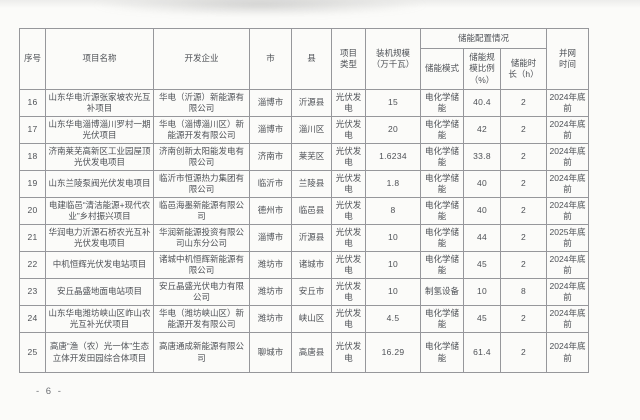 The image size is (640, 420). Describe the element at coordinates (260, 8) in the screenshot. I see `scan-artifact` at that location.